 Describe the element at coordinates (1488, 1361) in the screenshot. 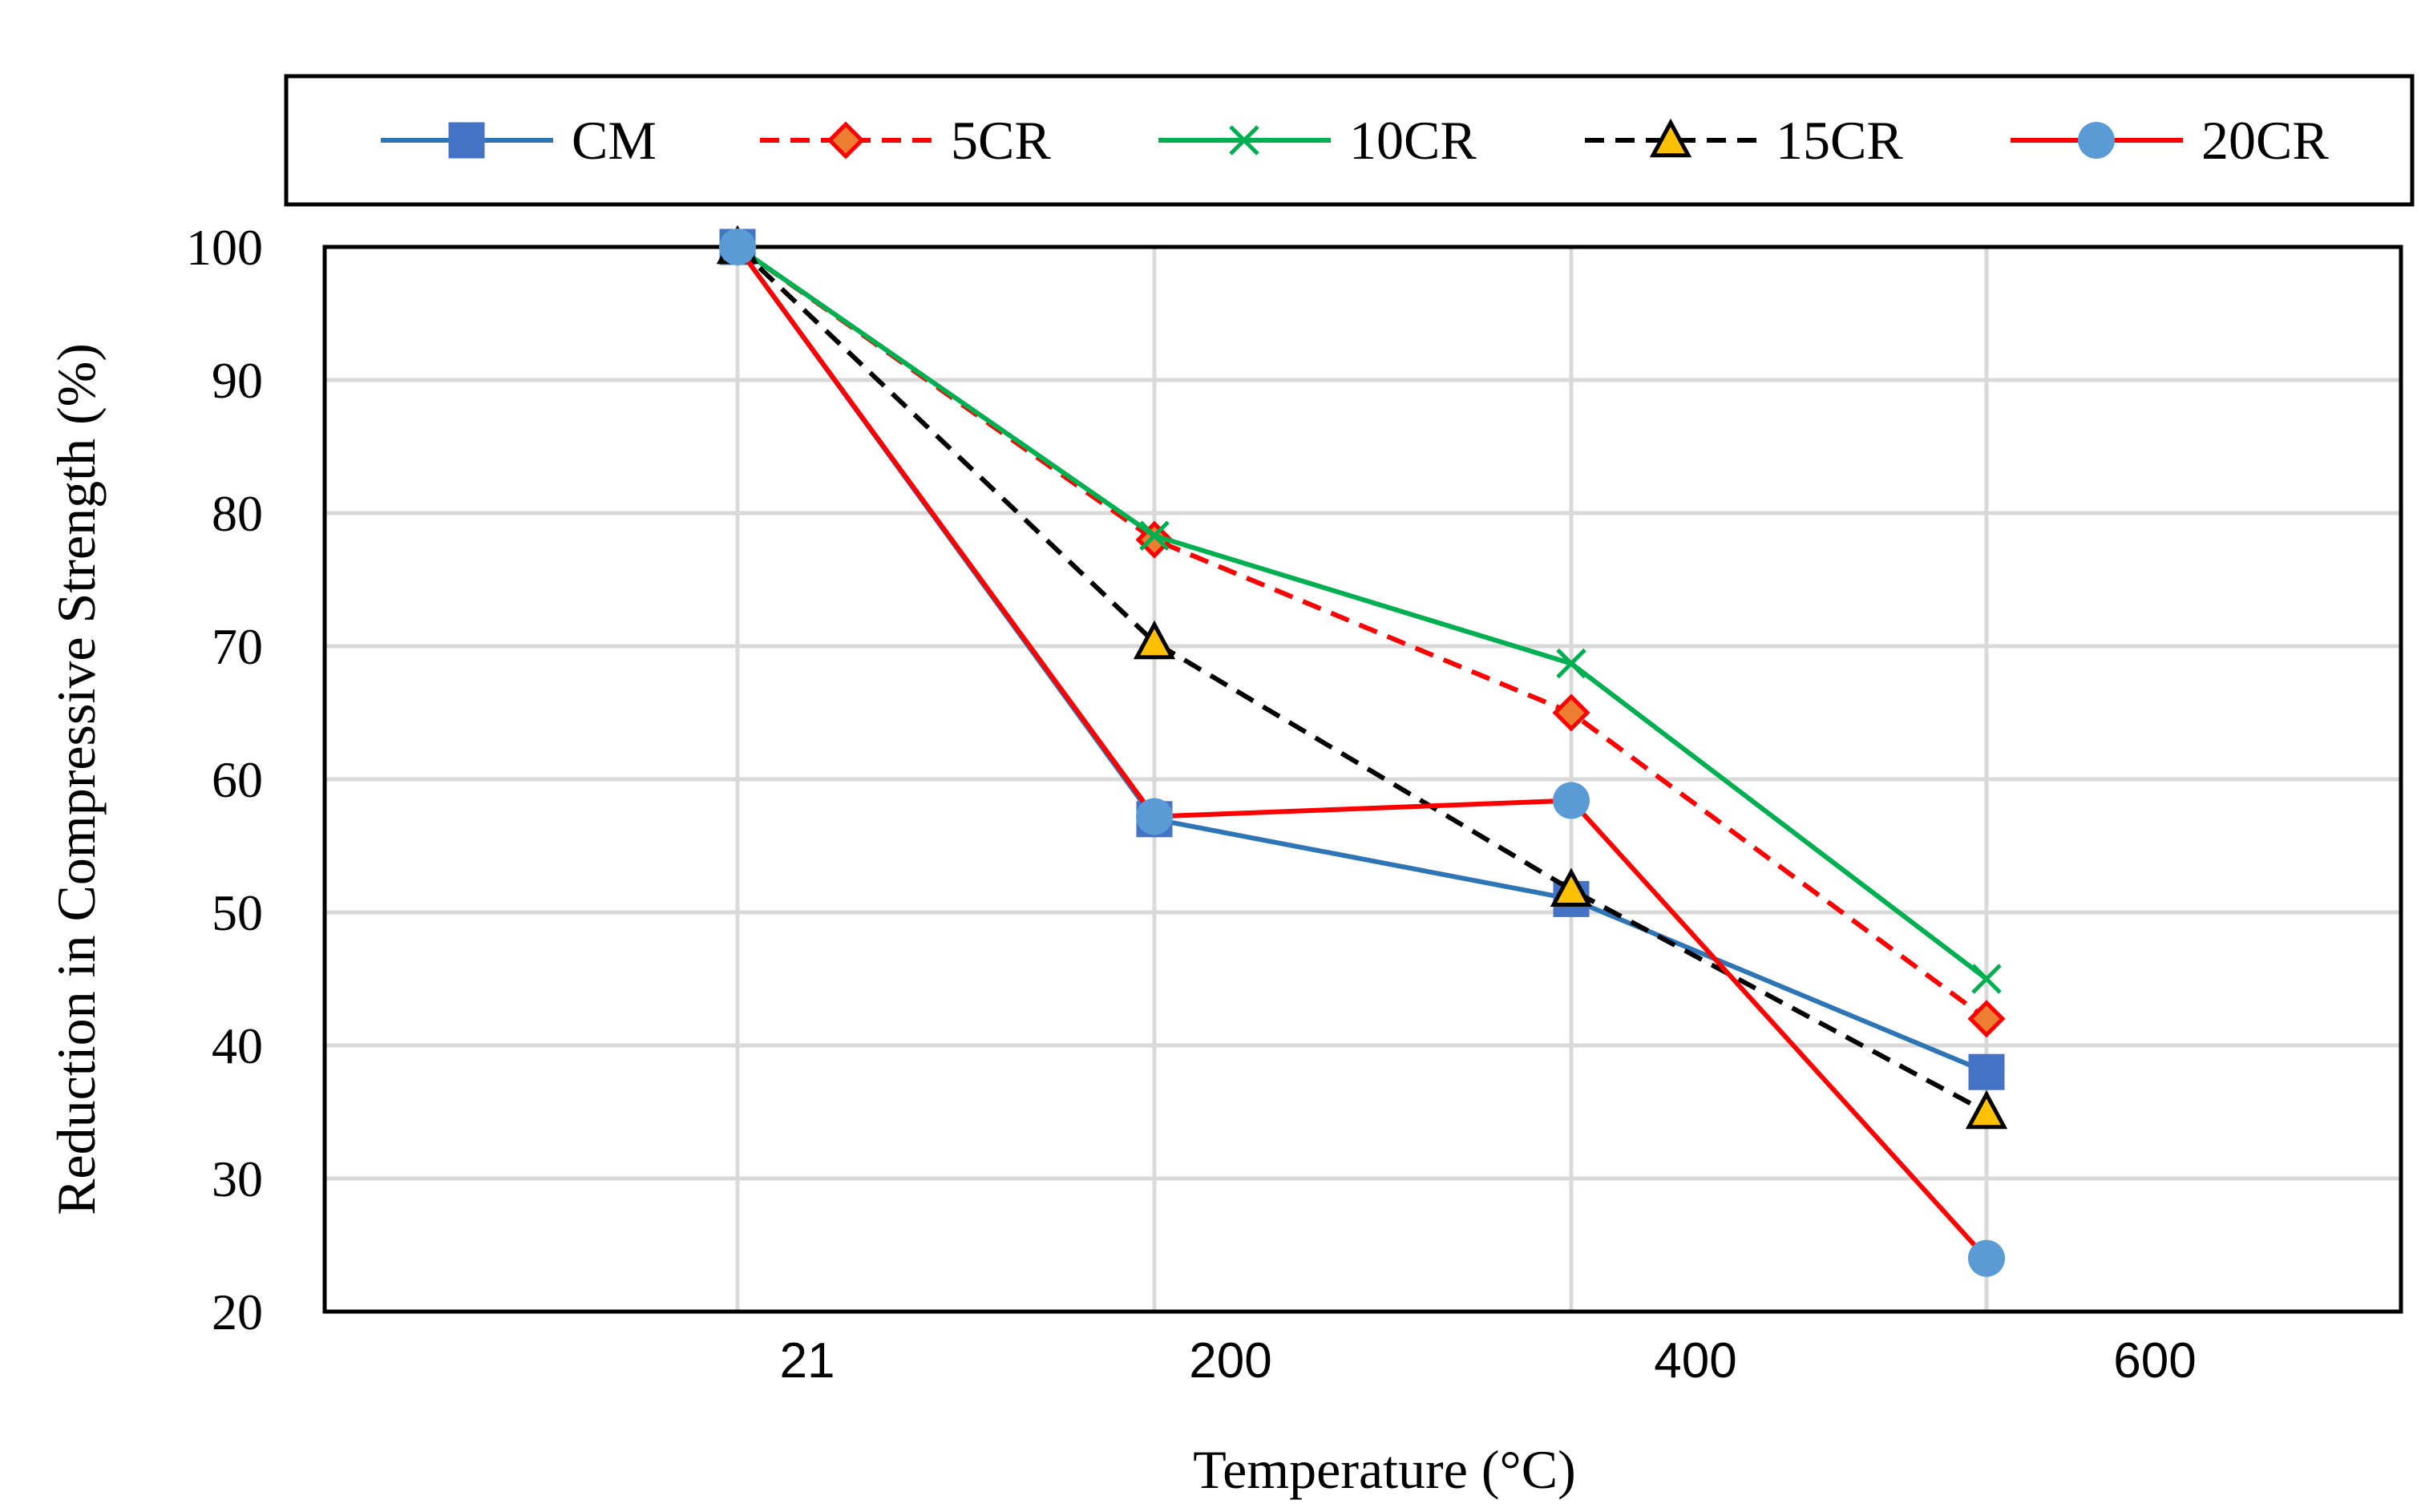

I see `x-axis-ticks: 21 200 400 600` at that location.